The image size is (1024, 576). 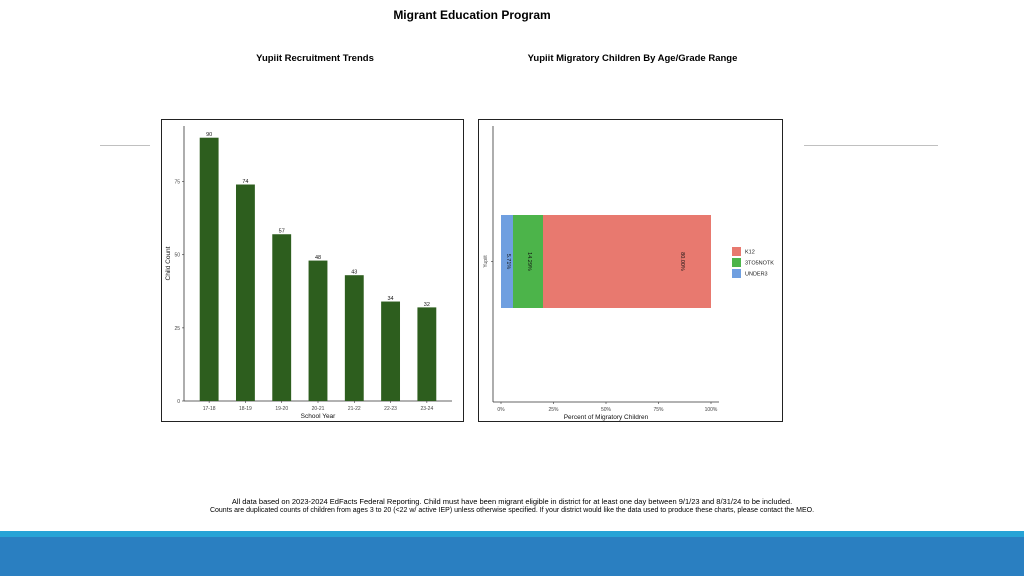 What do you see at coordinates (658, 410) in the screenshot?
I see `x-tick-label: 75%` at bounding box center [658, 410].